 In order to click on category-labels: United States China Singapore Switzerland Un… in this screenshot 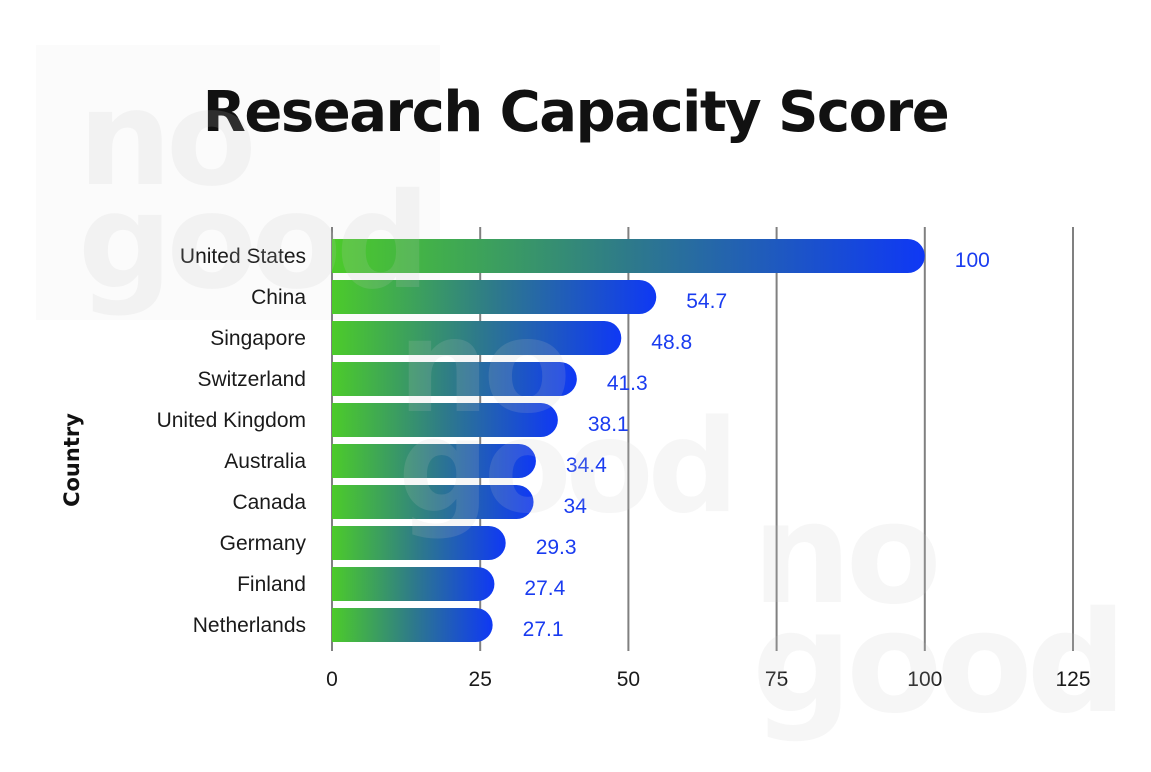, I will do `click(232, 441)`.